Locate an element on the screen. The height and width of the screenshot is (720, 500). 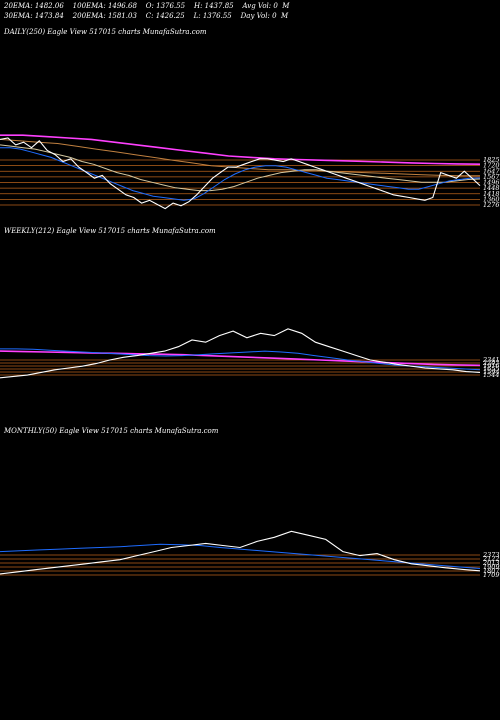
monthly-ytick-label: 1709 is located at coordinates (491, 575).